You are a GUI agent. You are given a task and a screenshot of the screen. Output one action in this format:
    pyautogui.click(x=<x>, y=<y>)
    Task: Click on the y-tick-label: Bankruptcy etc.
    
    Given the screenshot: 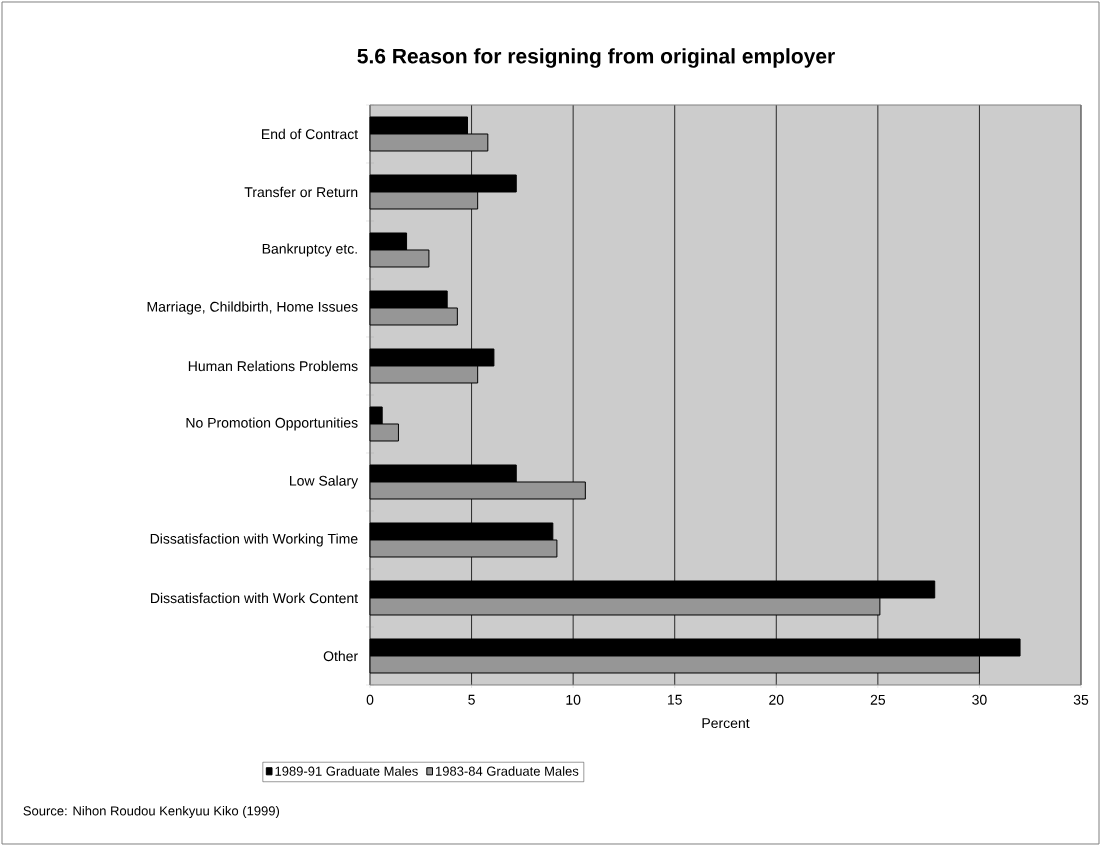 What is the action you would take?
    pyautogui.click(x=309, y=250)
    